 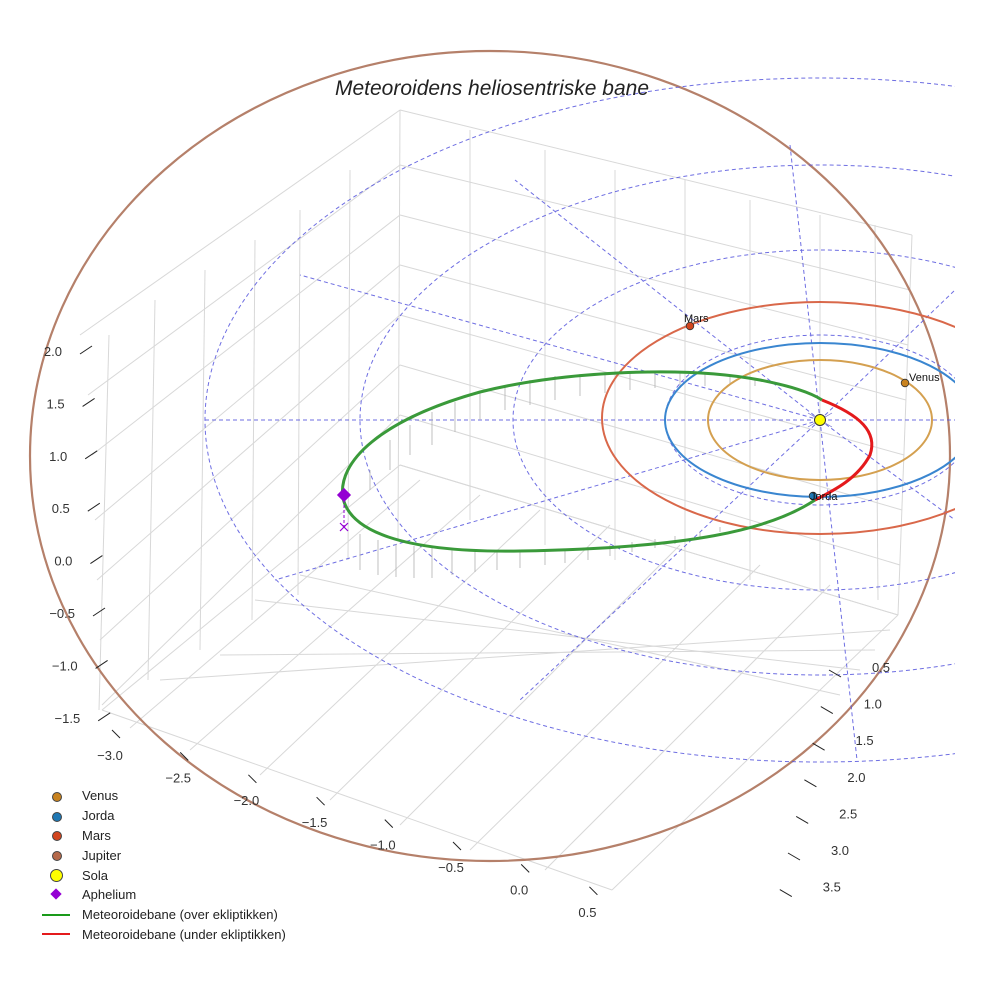 I want to click on x-tick-label: −3.0, so click(x=110, y=755).